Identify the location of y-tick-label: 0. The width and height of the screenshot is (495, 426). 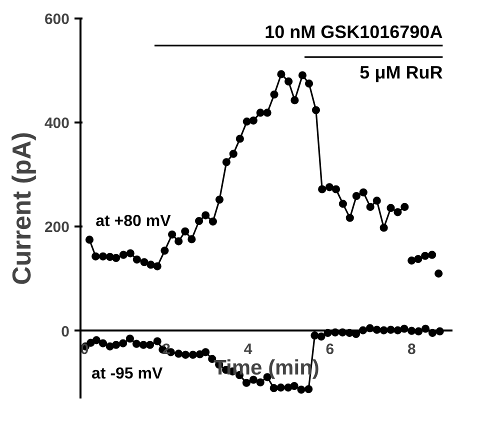
(65, 331).